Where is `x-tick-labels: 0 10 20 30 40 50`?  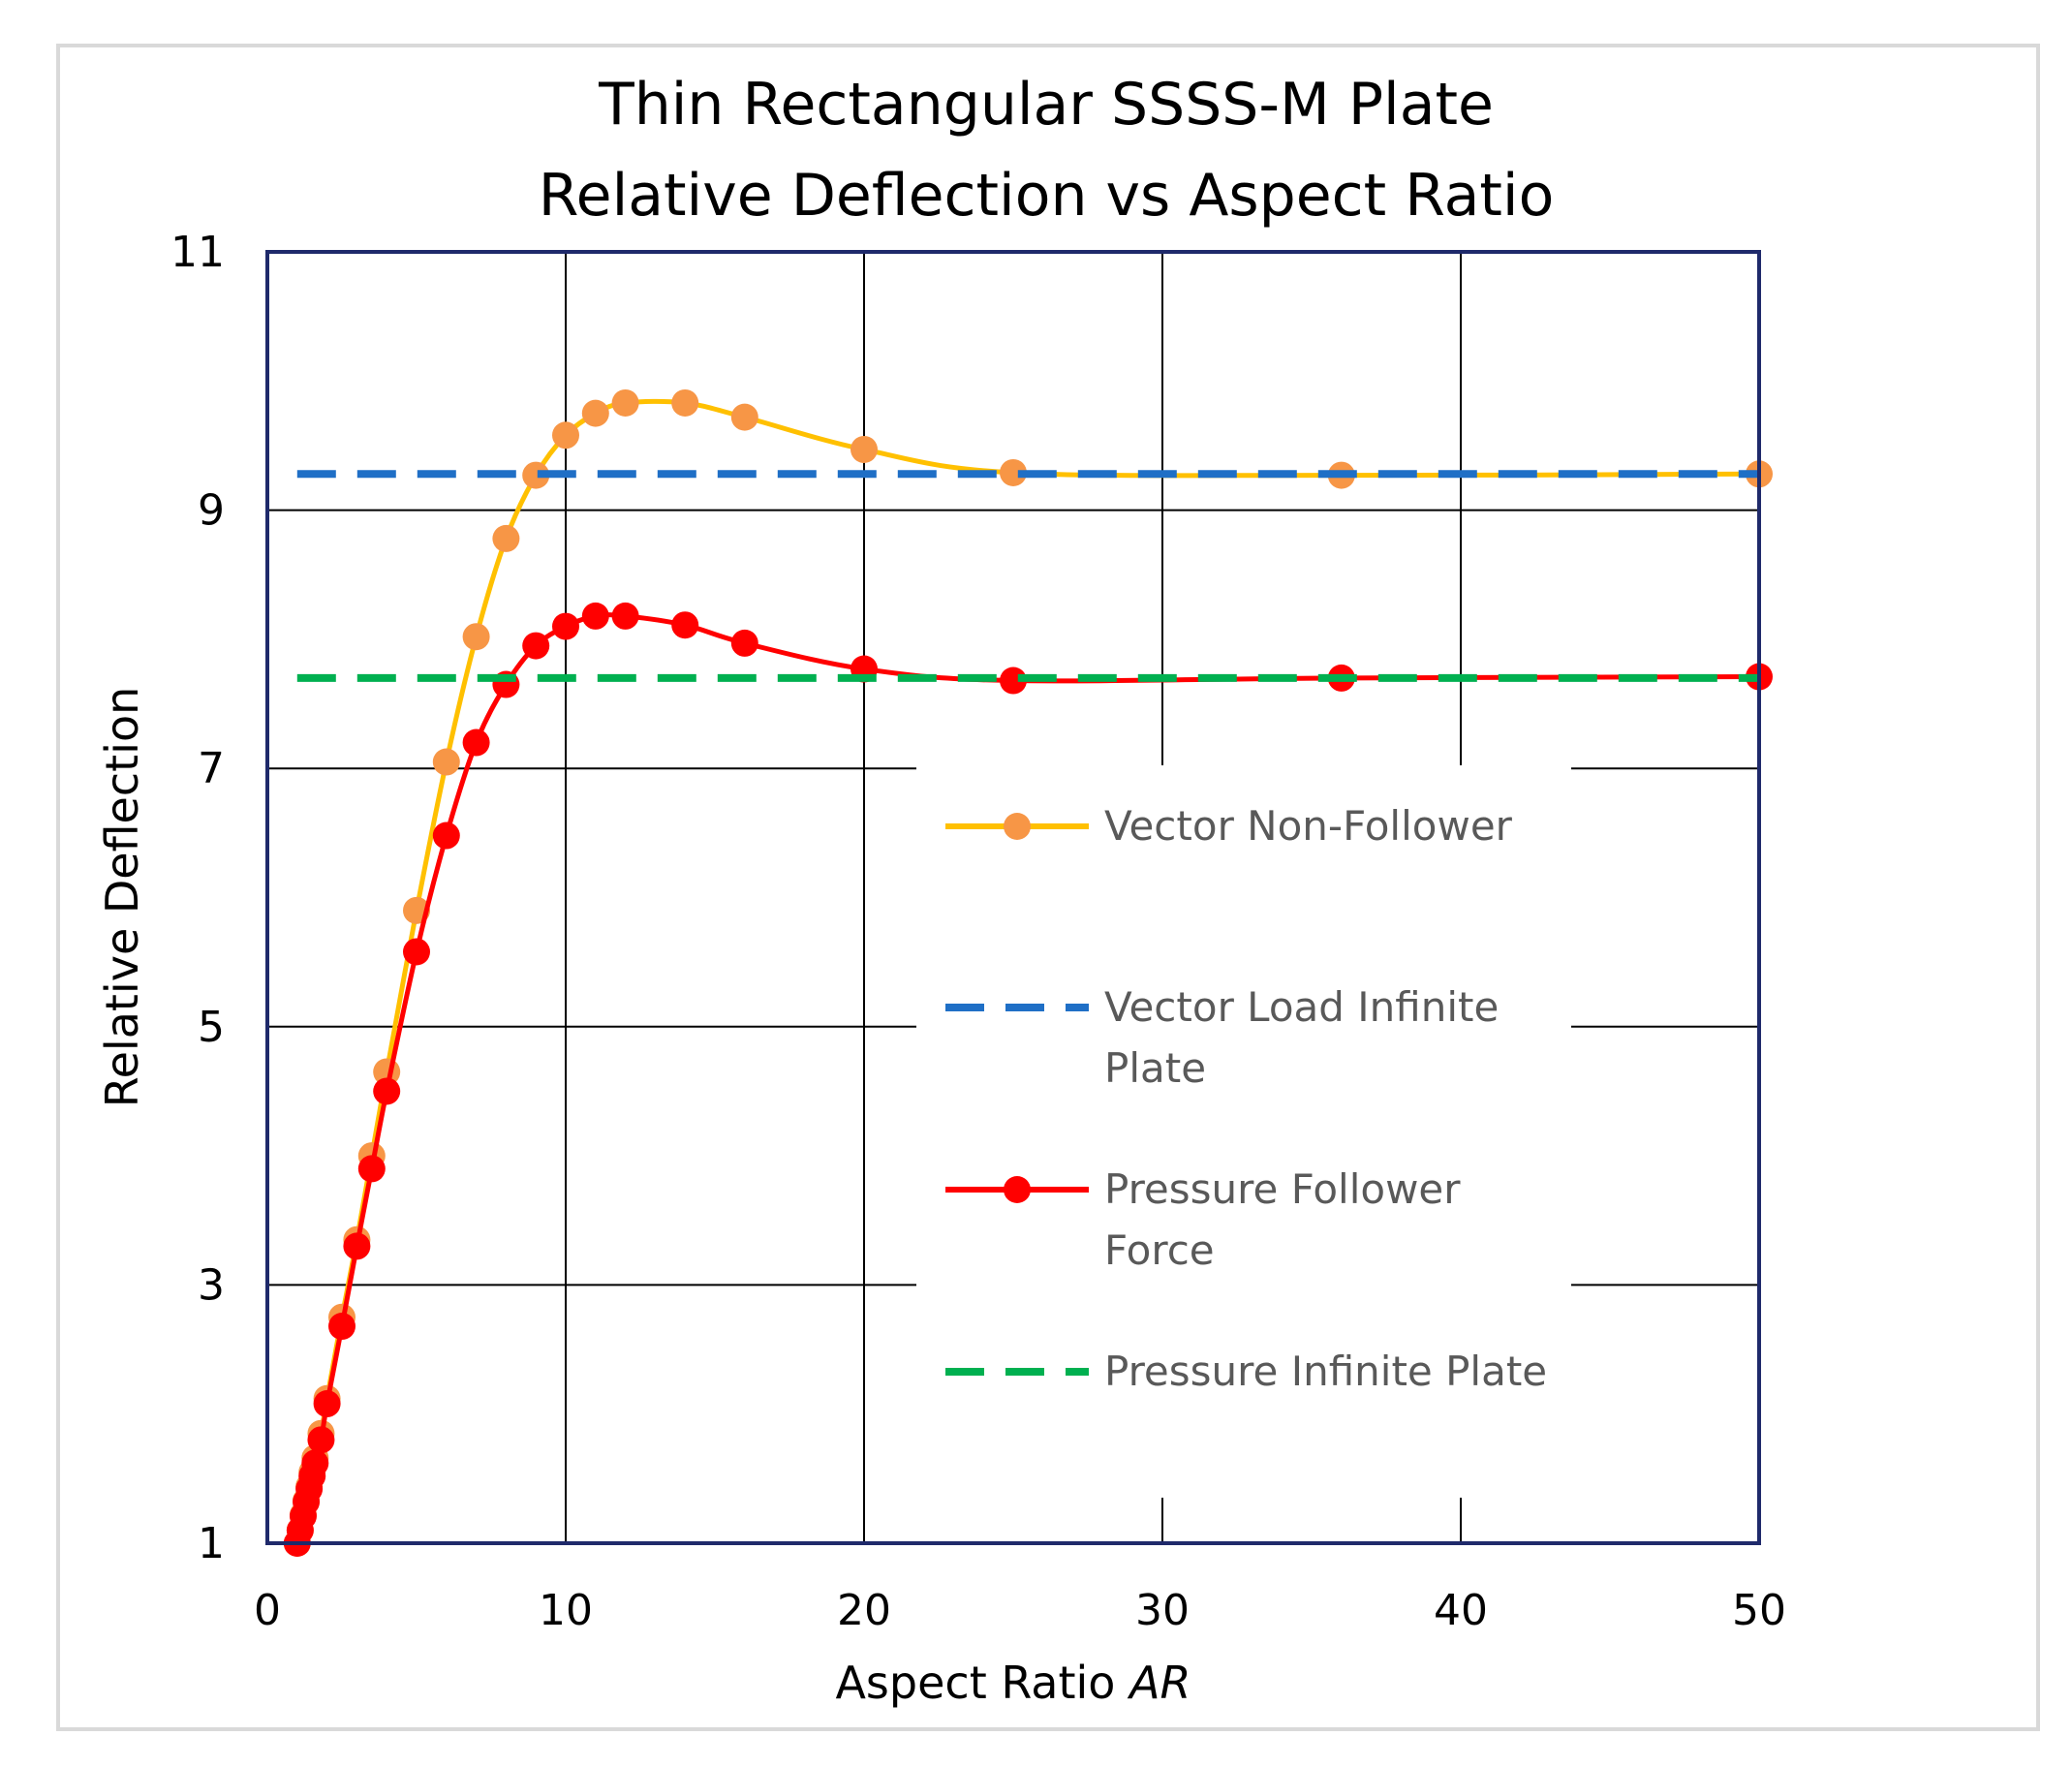
x-tick-labels: 0 10 20 30 40 50 is located at coordinates (1020, 1610).